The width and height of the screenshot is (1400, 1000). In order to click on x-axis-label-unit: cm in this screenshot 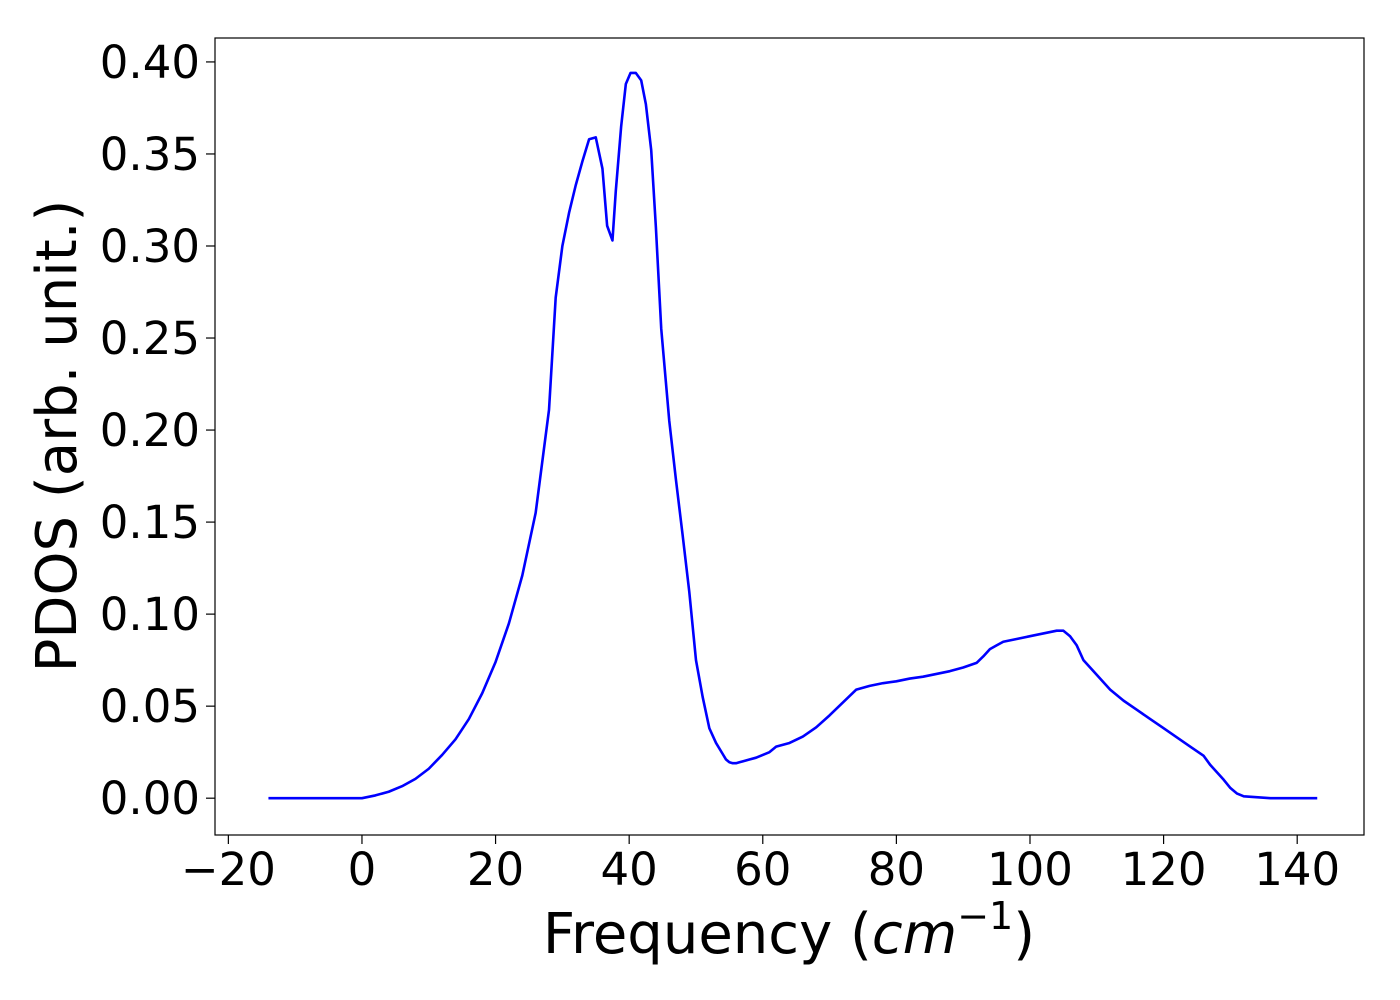, I will do `click(914, 934)`.